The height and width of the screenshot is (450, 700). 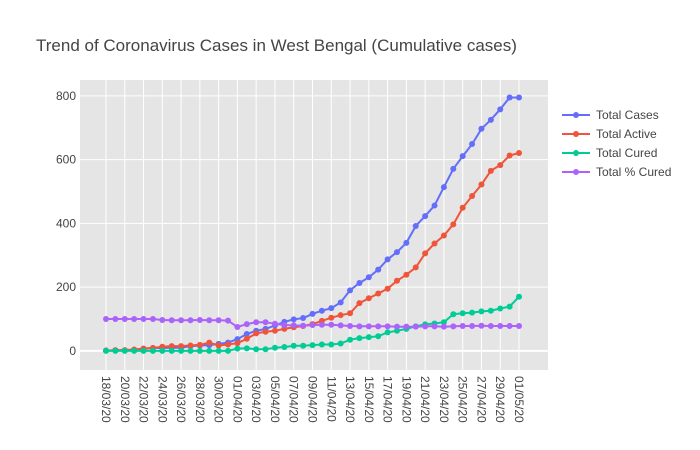 What do you see at coordinates (626, 153) in the screenshot?
I see `legend-label: Total Cured` at bounding box center [626, 153].